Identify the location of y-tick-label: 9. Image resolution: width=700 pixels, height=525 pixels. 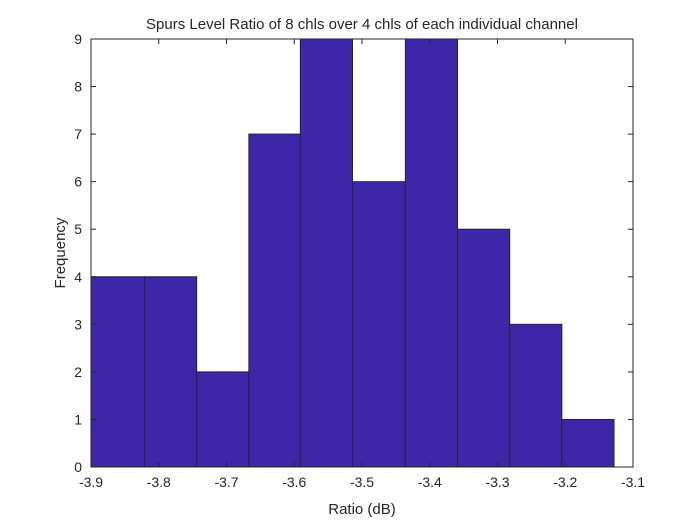
(78, 39).